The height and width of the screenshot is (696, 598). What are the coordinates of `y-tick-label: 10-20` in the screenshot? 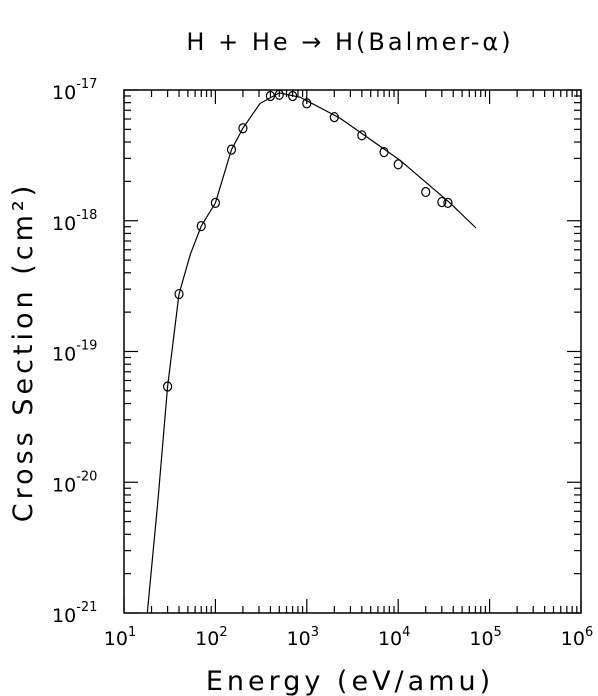 It's located at (74, 482).